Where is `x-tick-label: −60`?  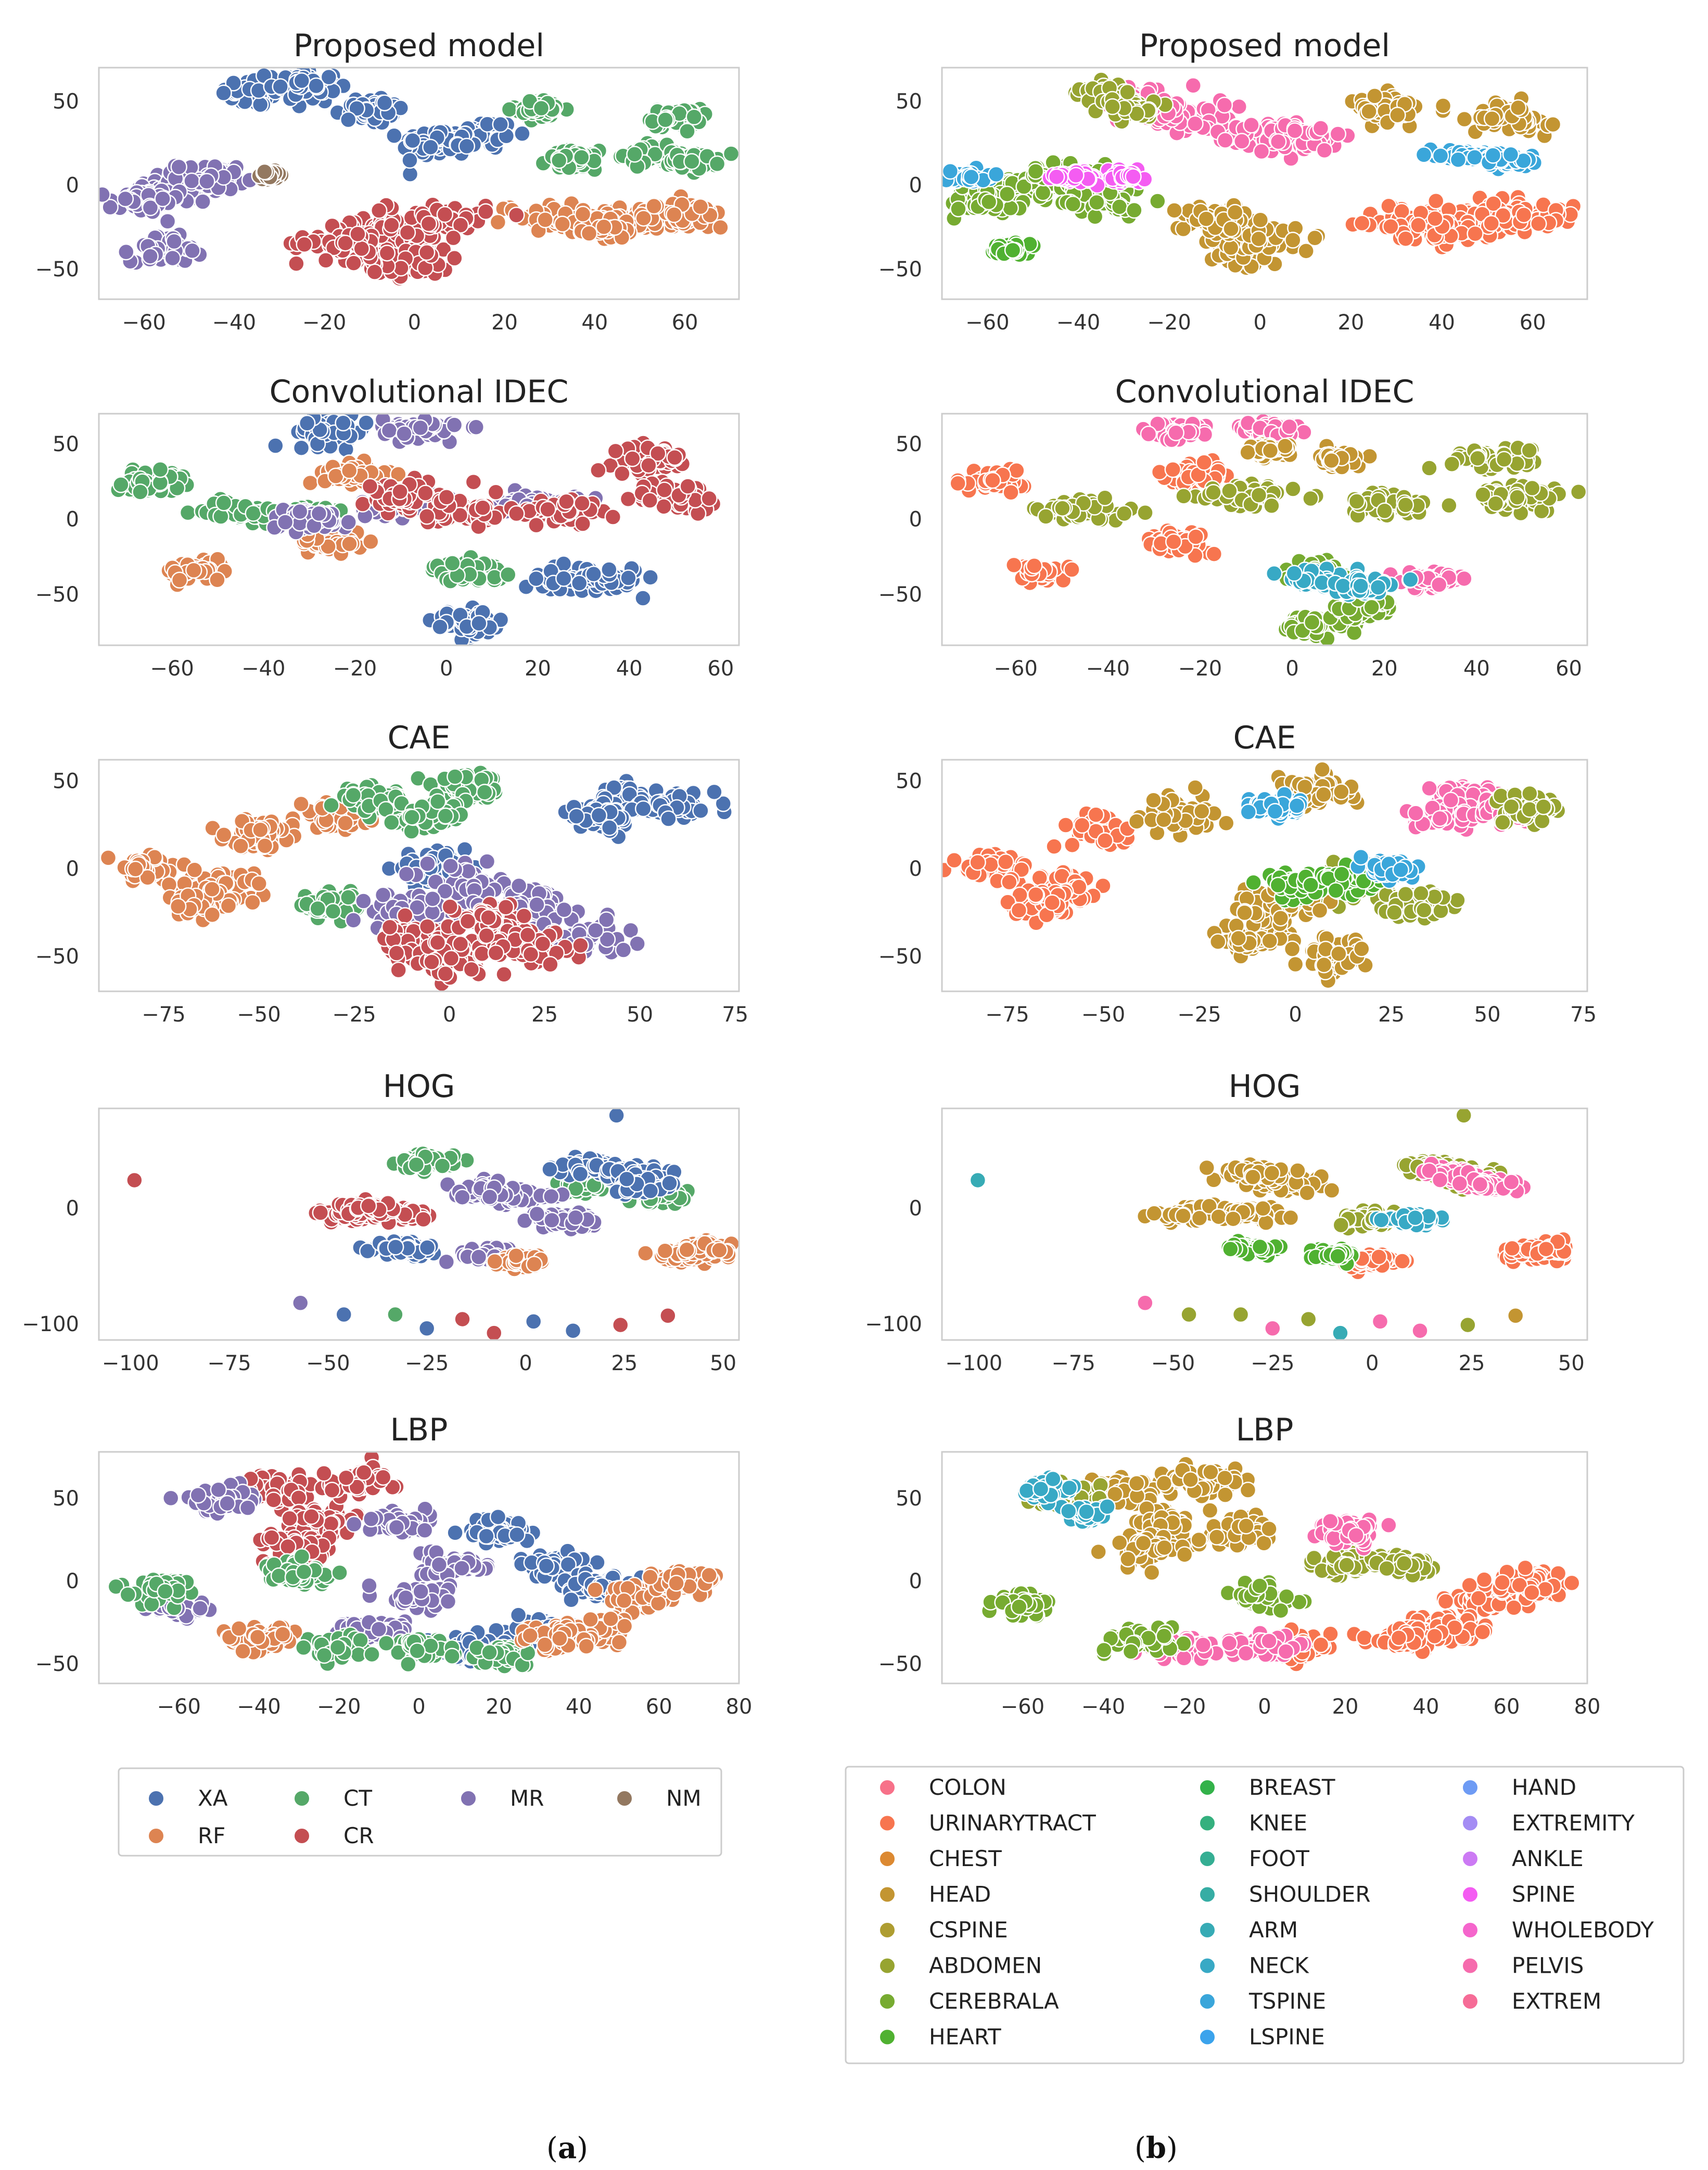
x-tick-label: −60 is located at coordinates (172, 669).